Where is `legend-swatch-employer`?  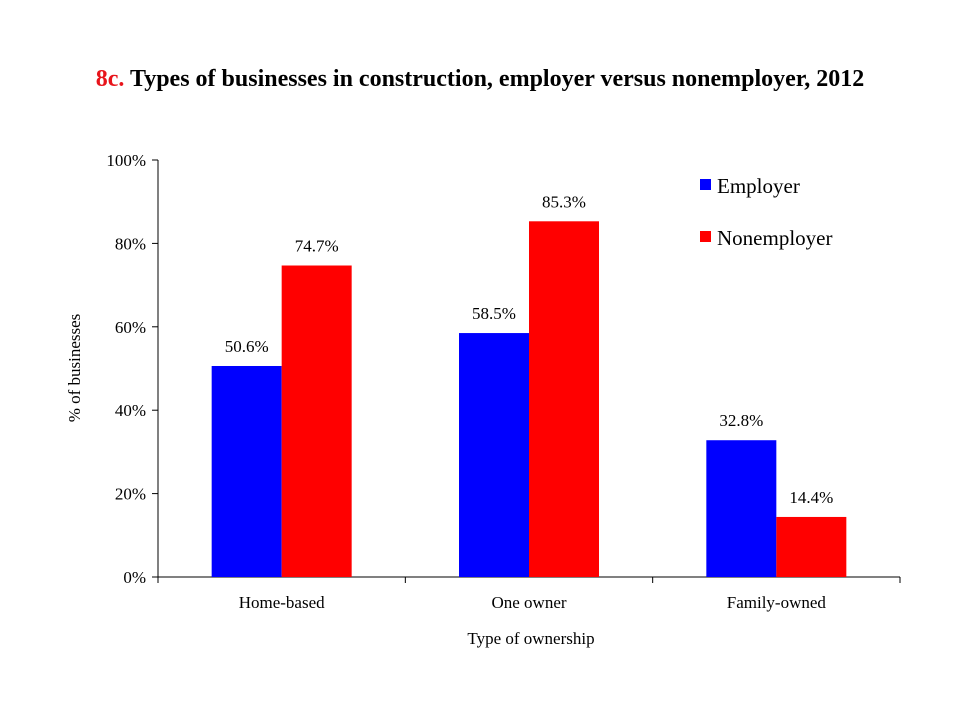 legend-swatch-employer is located at coordinates (705, 184).